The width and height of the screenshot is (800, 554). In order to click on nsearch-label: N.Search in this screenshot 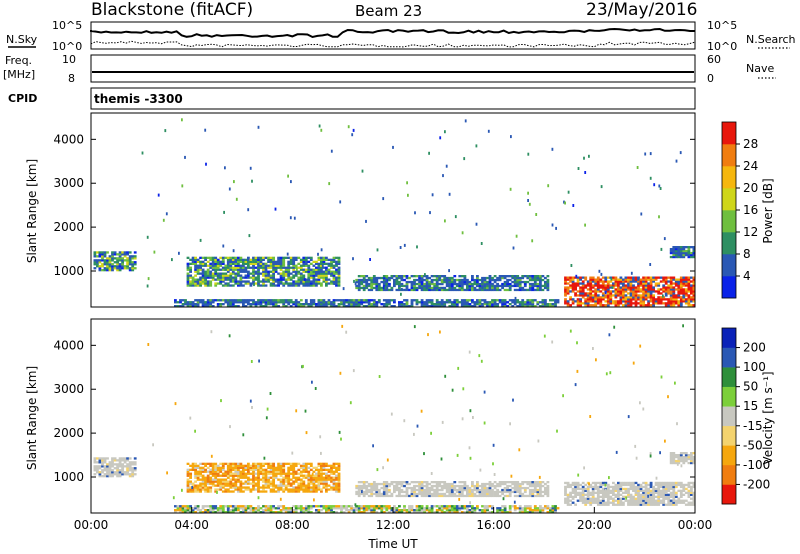, I will do `click(771, 39)`.